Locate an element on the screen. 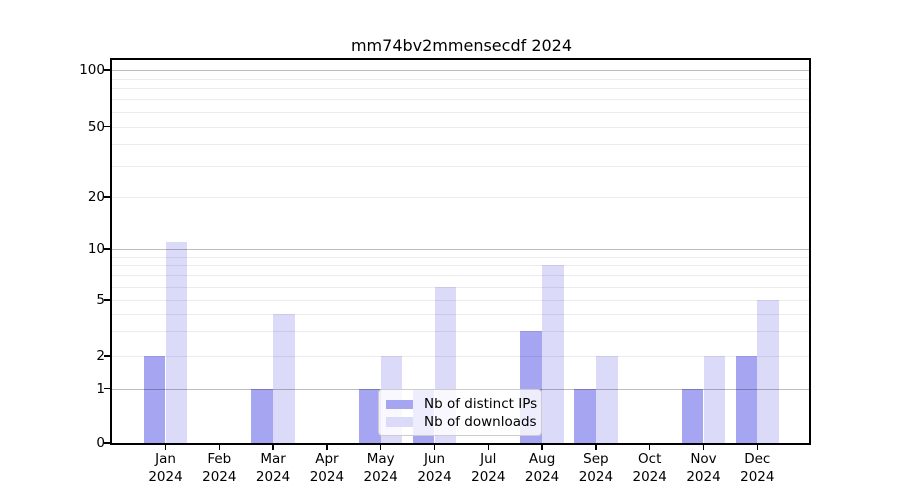 This screenshot has height=500, width=900. chart-title: mm74bv2mmensecdf 2024 is located at coordinates (461, 45).